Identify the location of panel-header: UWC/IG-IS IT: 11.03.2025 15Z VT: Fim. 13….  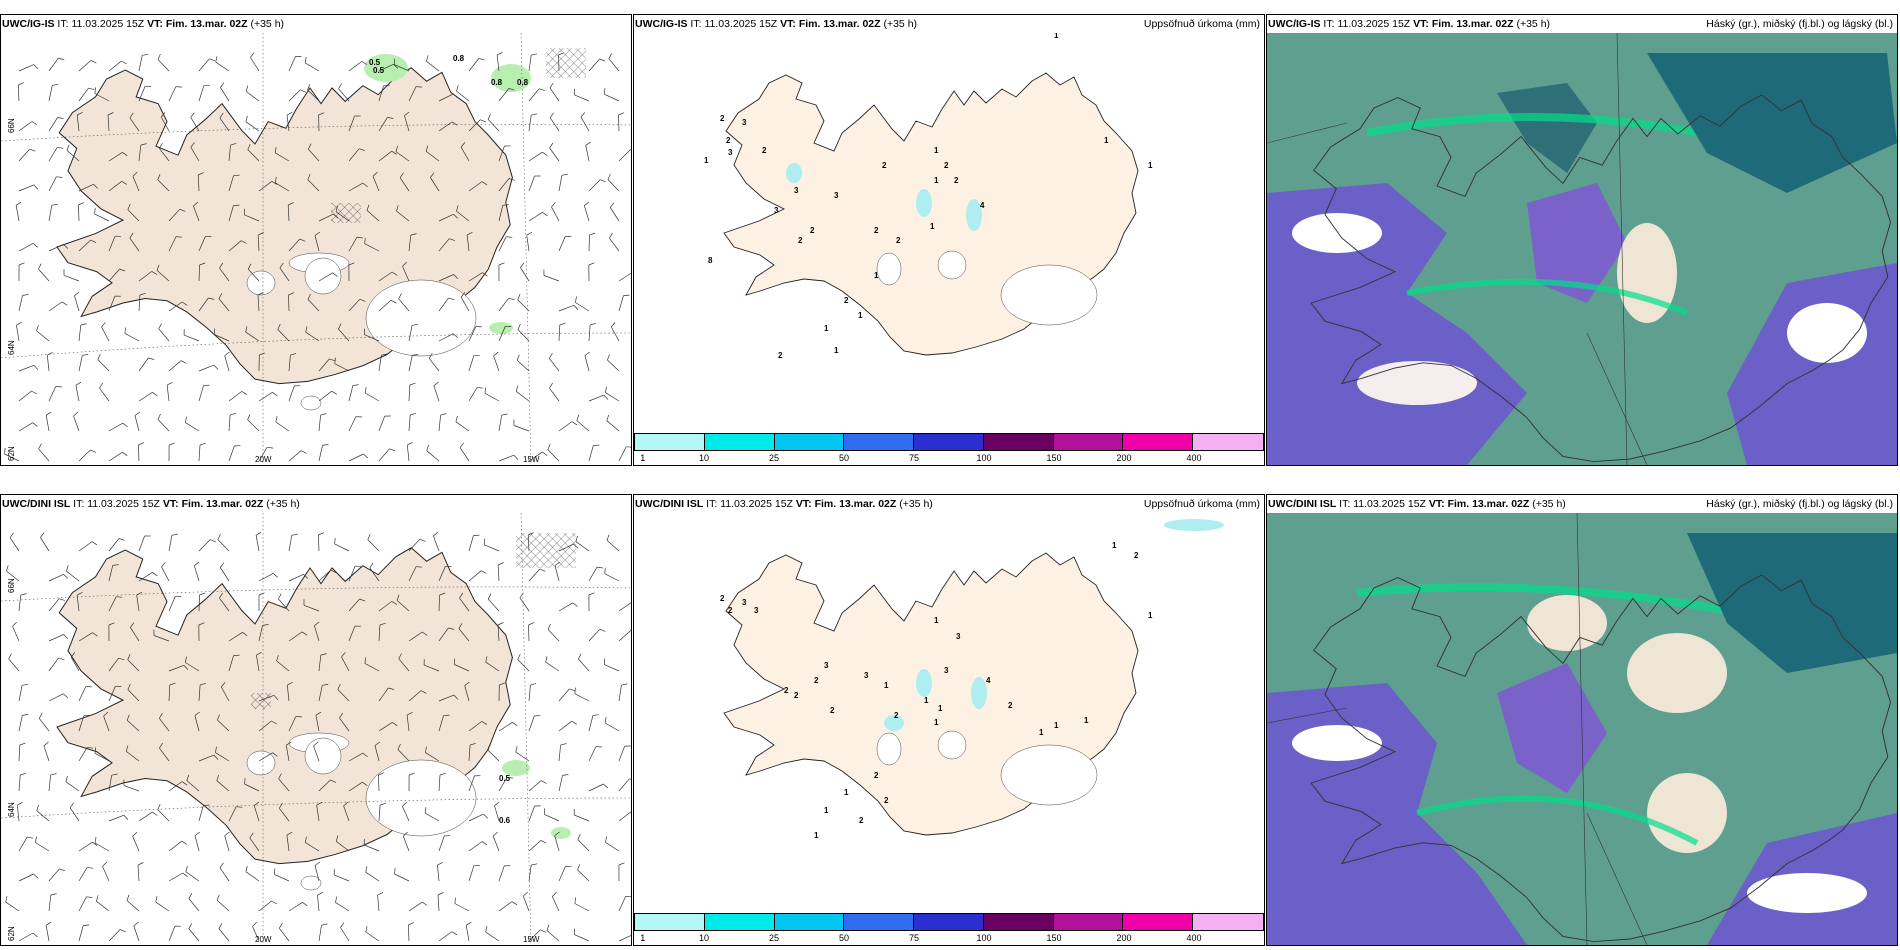
(1409, 24).